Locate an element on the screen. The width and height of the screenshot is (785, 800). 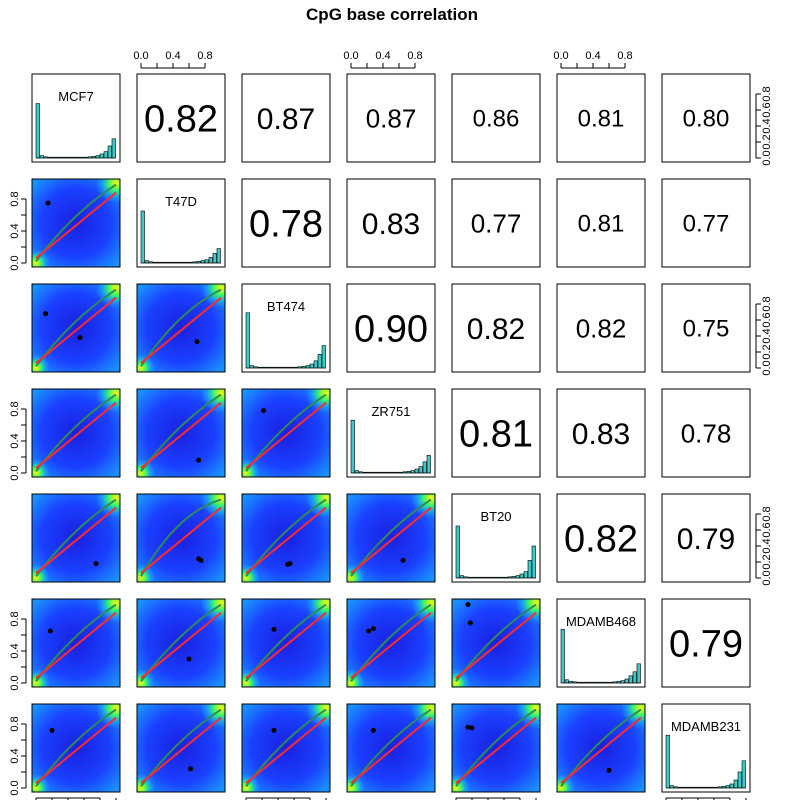
panel-1-1: T47D is located at coordinates (181, 223).